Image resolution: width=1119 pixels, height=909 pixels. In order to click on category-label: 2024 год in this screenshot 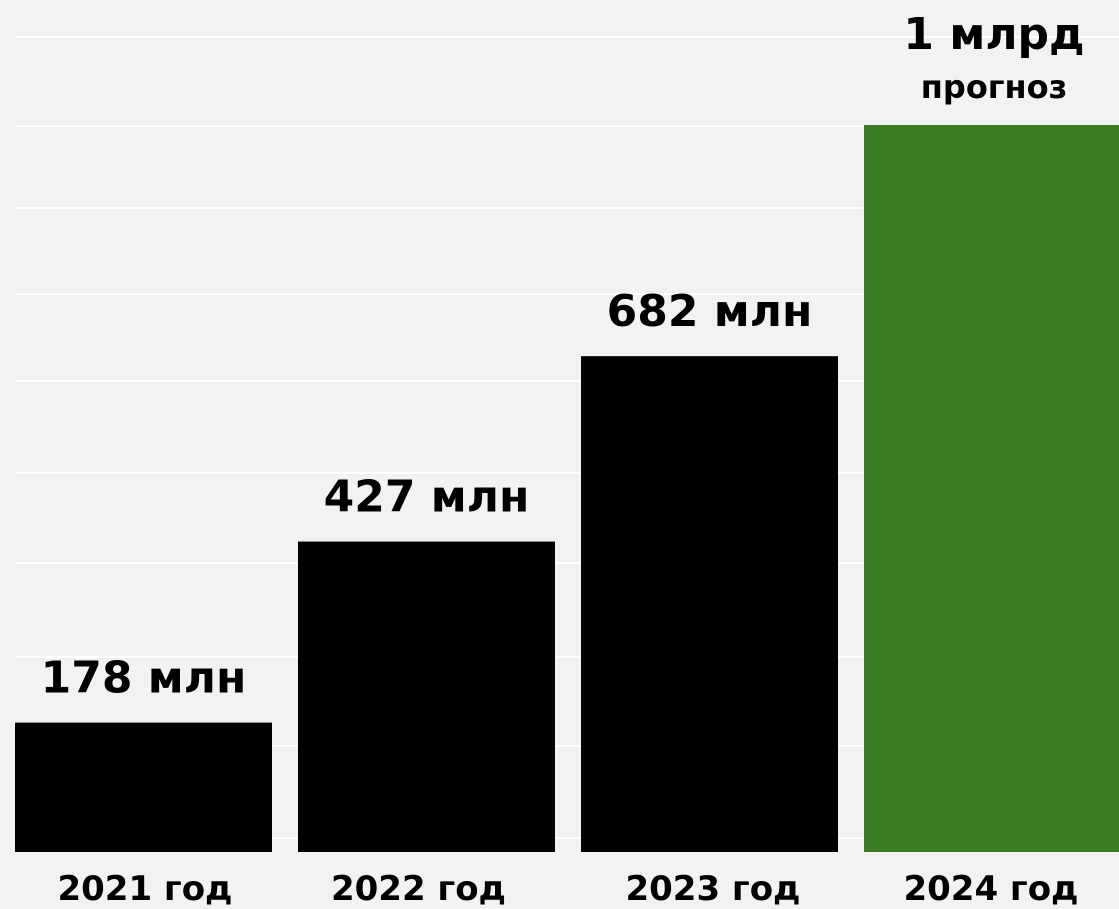, I will do `click(990, 889)`.